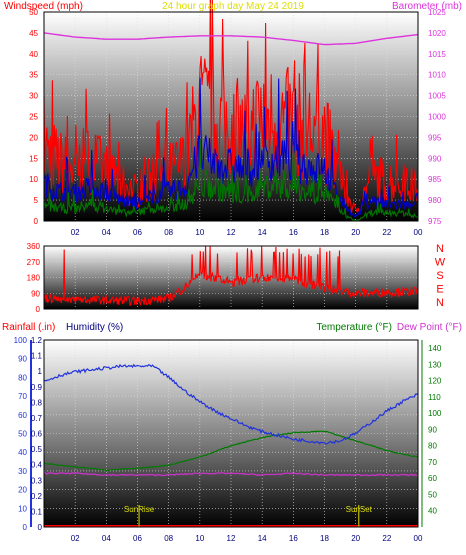  What do you see at coordinates (418, 232) in the screenshot?
I see `wind-x-tick-label: 00` at bounding box center [418, 232].